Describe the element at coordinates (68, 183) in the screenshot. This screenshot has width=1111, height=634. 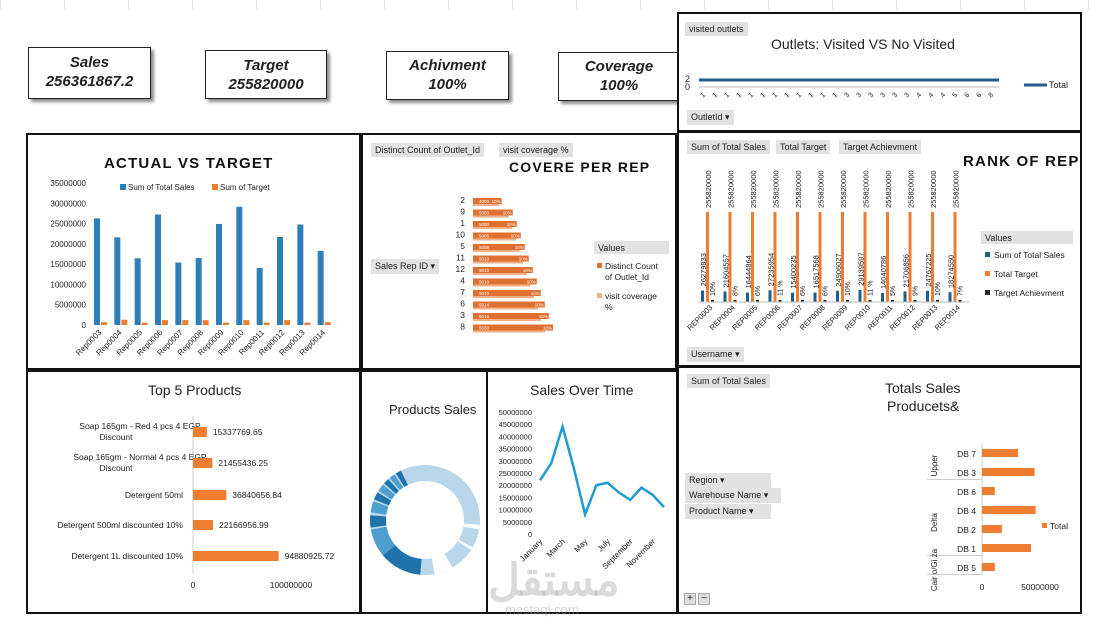
I see `avt-ytick: 35000000` at that location.